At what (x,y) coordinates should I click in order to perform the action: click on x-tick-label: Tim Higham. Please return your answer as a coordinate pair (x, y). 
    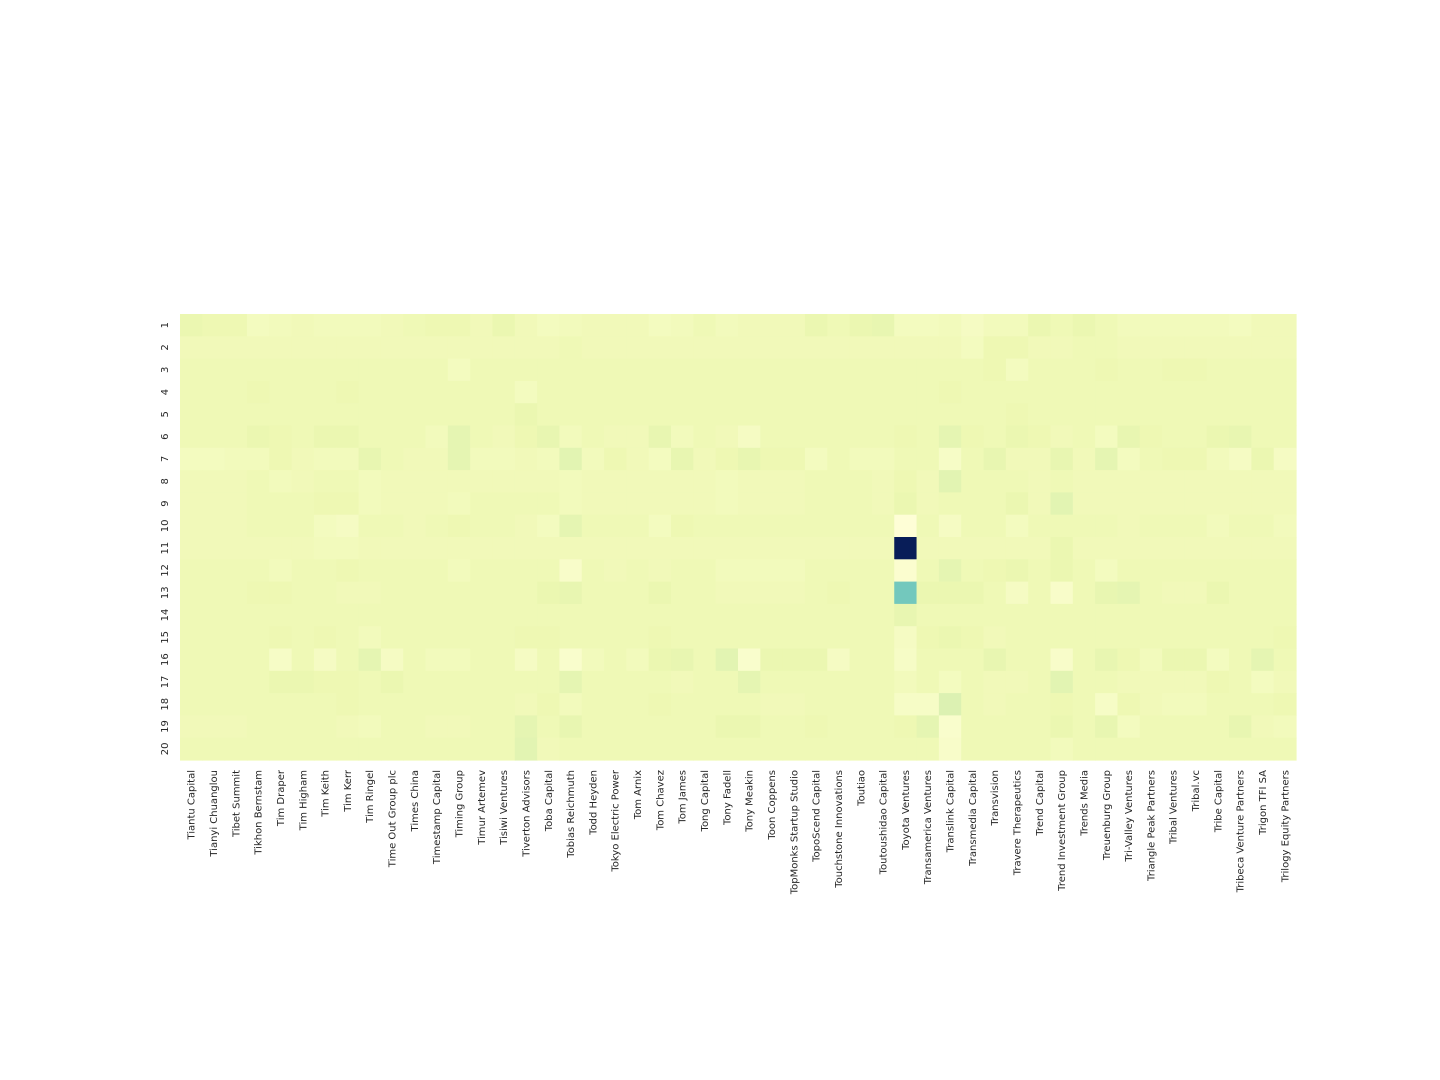
    Looking at the image, I should click on (303, 800).